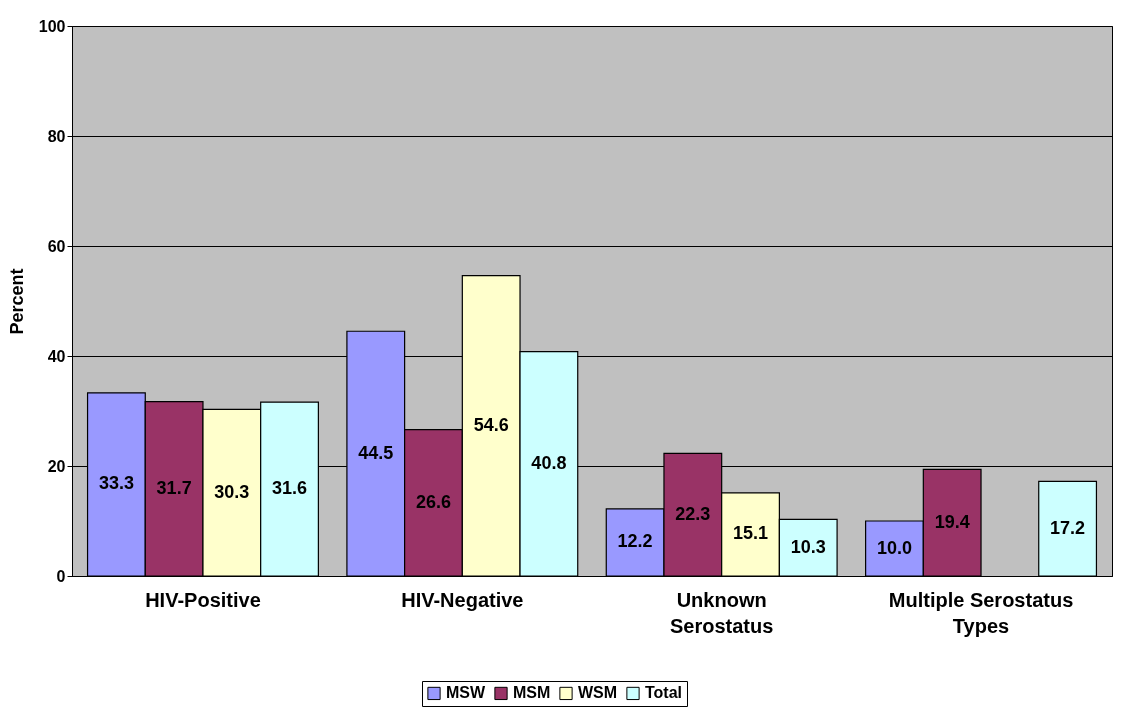 Image resolution: width=1146 pixels, height=723 pixels. What do you see at coordinates (466, 693) in the screenshot?
I see `legend-label: MSW` at bounding box center [466, 693].